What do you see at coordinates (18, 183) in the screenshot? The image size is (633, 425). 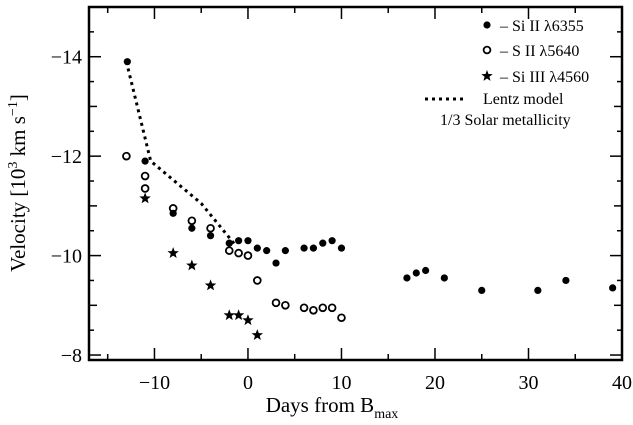 I see `y-axis-title: Velocity [103 km s−1]` at bounding box center [18, 183].